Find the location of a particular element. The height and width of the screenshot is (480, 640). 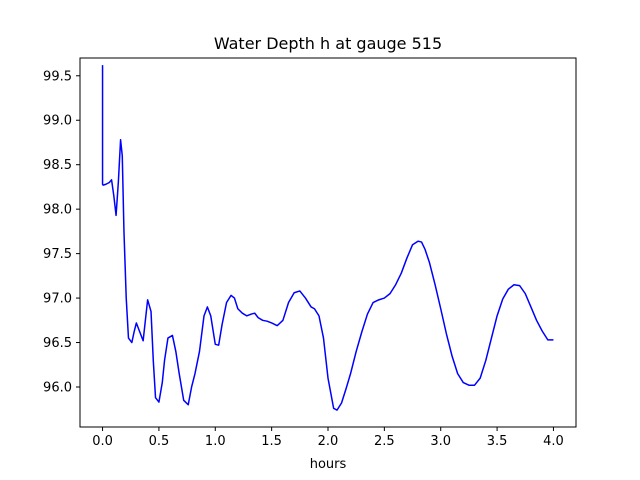

x-tick-label: 2.0 is located at coordinates (328, 441).